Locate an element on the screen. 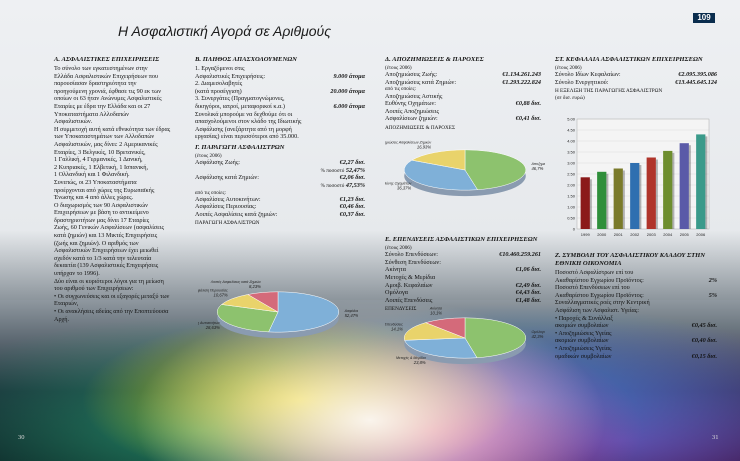  other-row: Λοιπές Ασφαλίσεις κατά ζημιών: €0,37 δισ. is located at coordinates (280, 215).